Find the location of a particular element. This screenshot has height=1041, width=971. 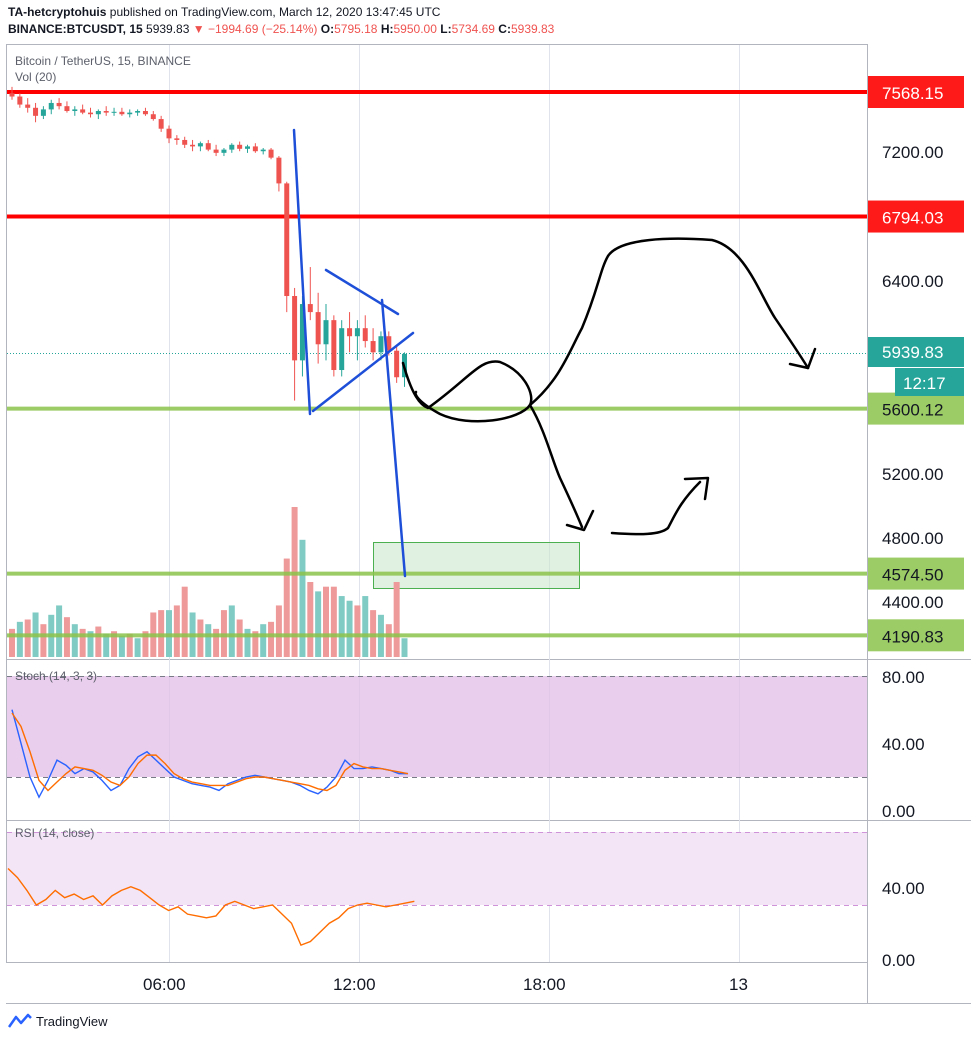

price-level-tag-text: 7568.15 is located at coordinates (912, 93).